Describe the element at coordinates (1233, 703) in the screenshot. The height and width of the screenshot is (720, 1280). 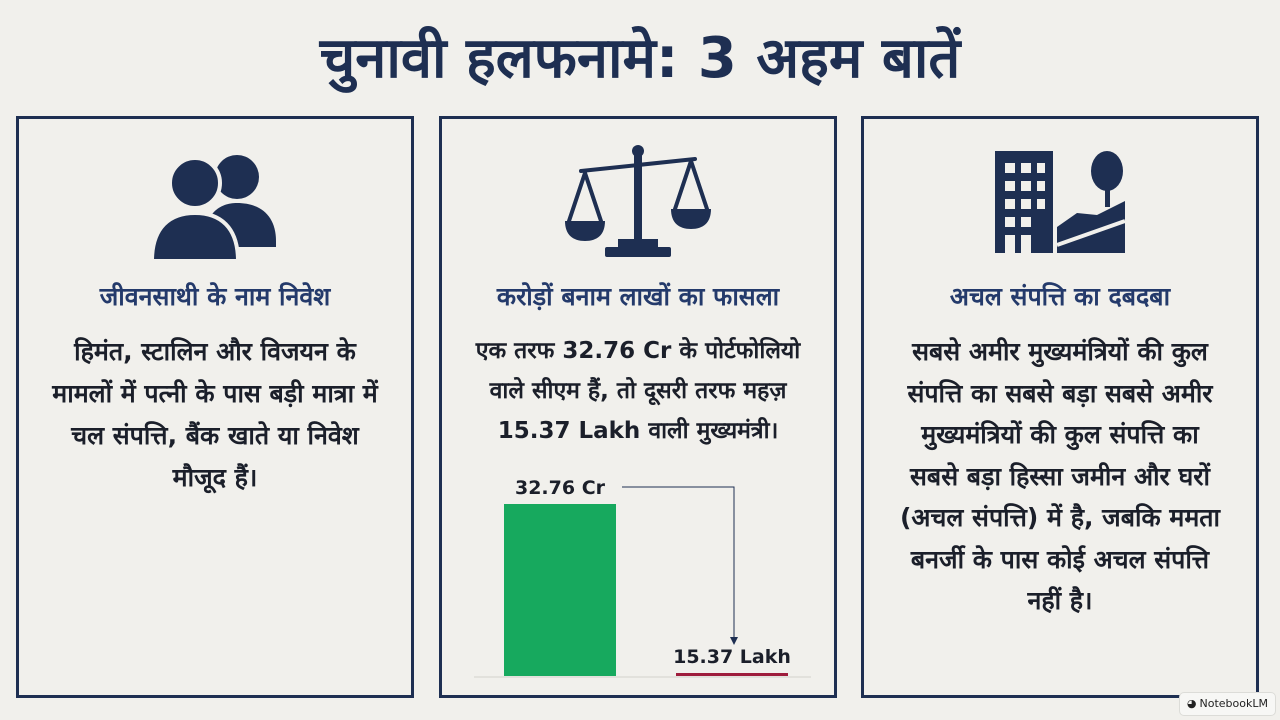
I see `badge-label: NotebookLM` at that location.